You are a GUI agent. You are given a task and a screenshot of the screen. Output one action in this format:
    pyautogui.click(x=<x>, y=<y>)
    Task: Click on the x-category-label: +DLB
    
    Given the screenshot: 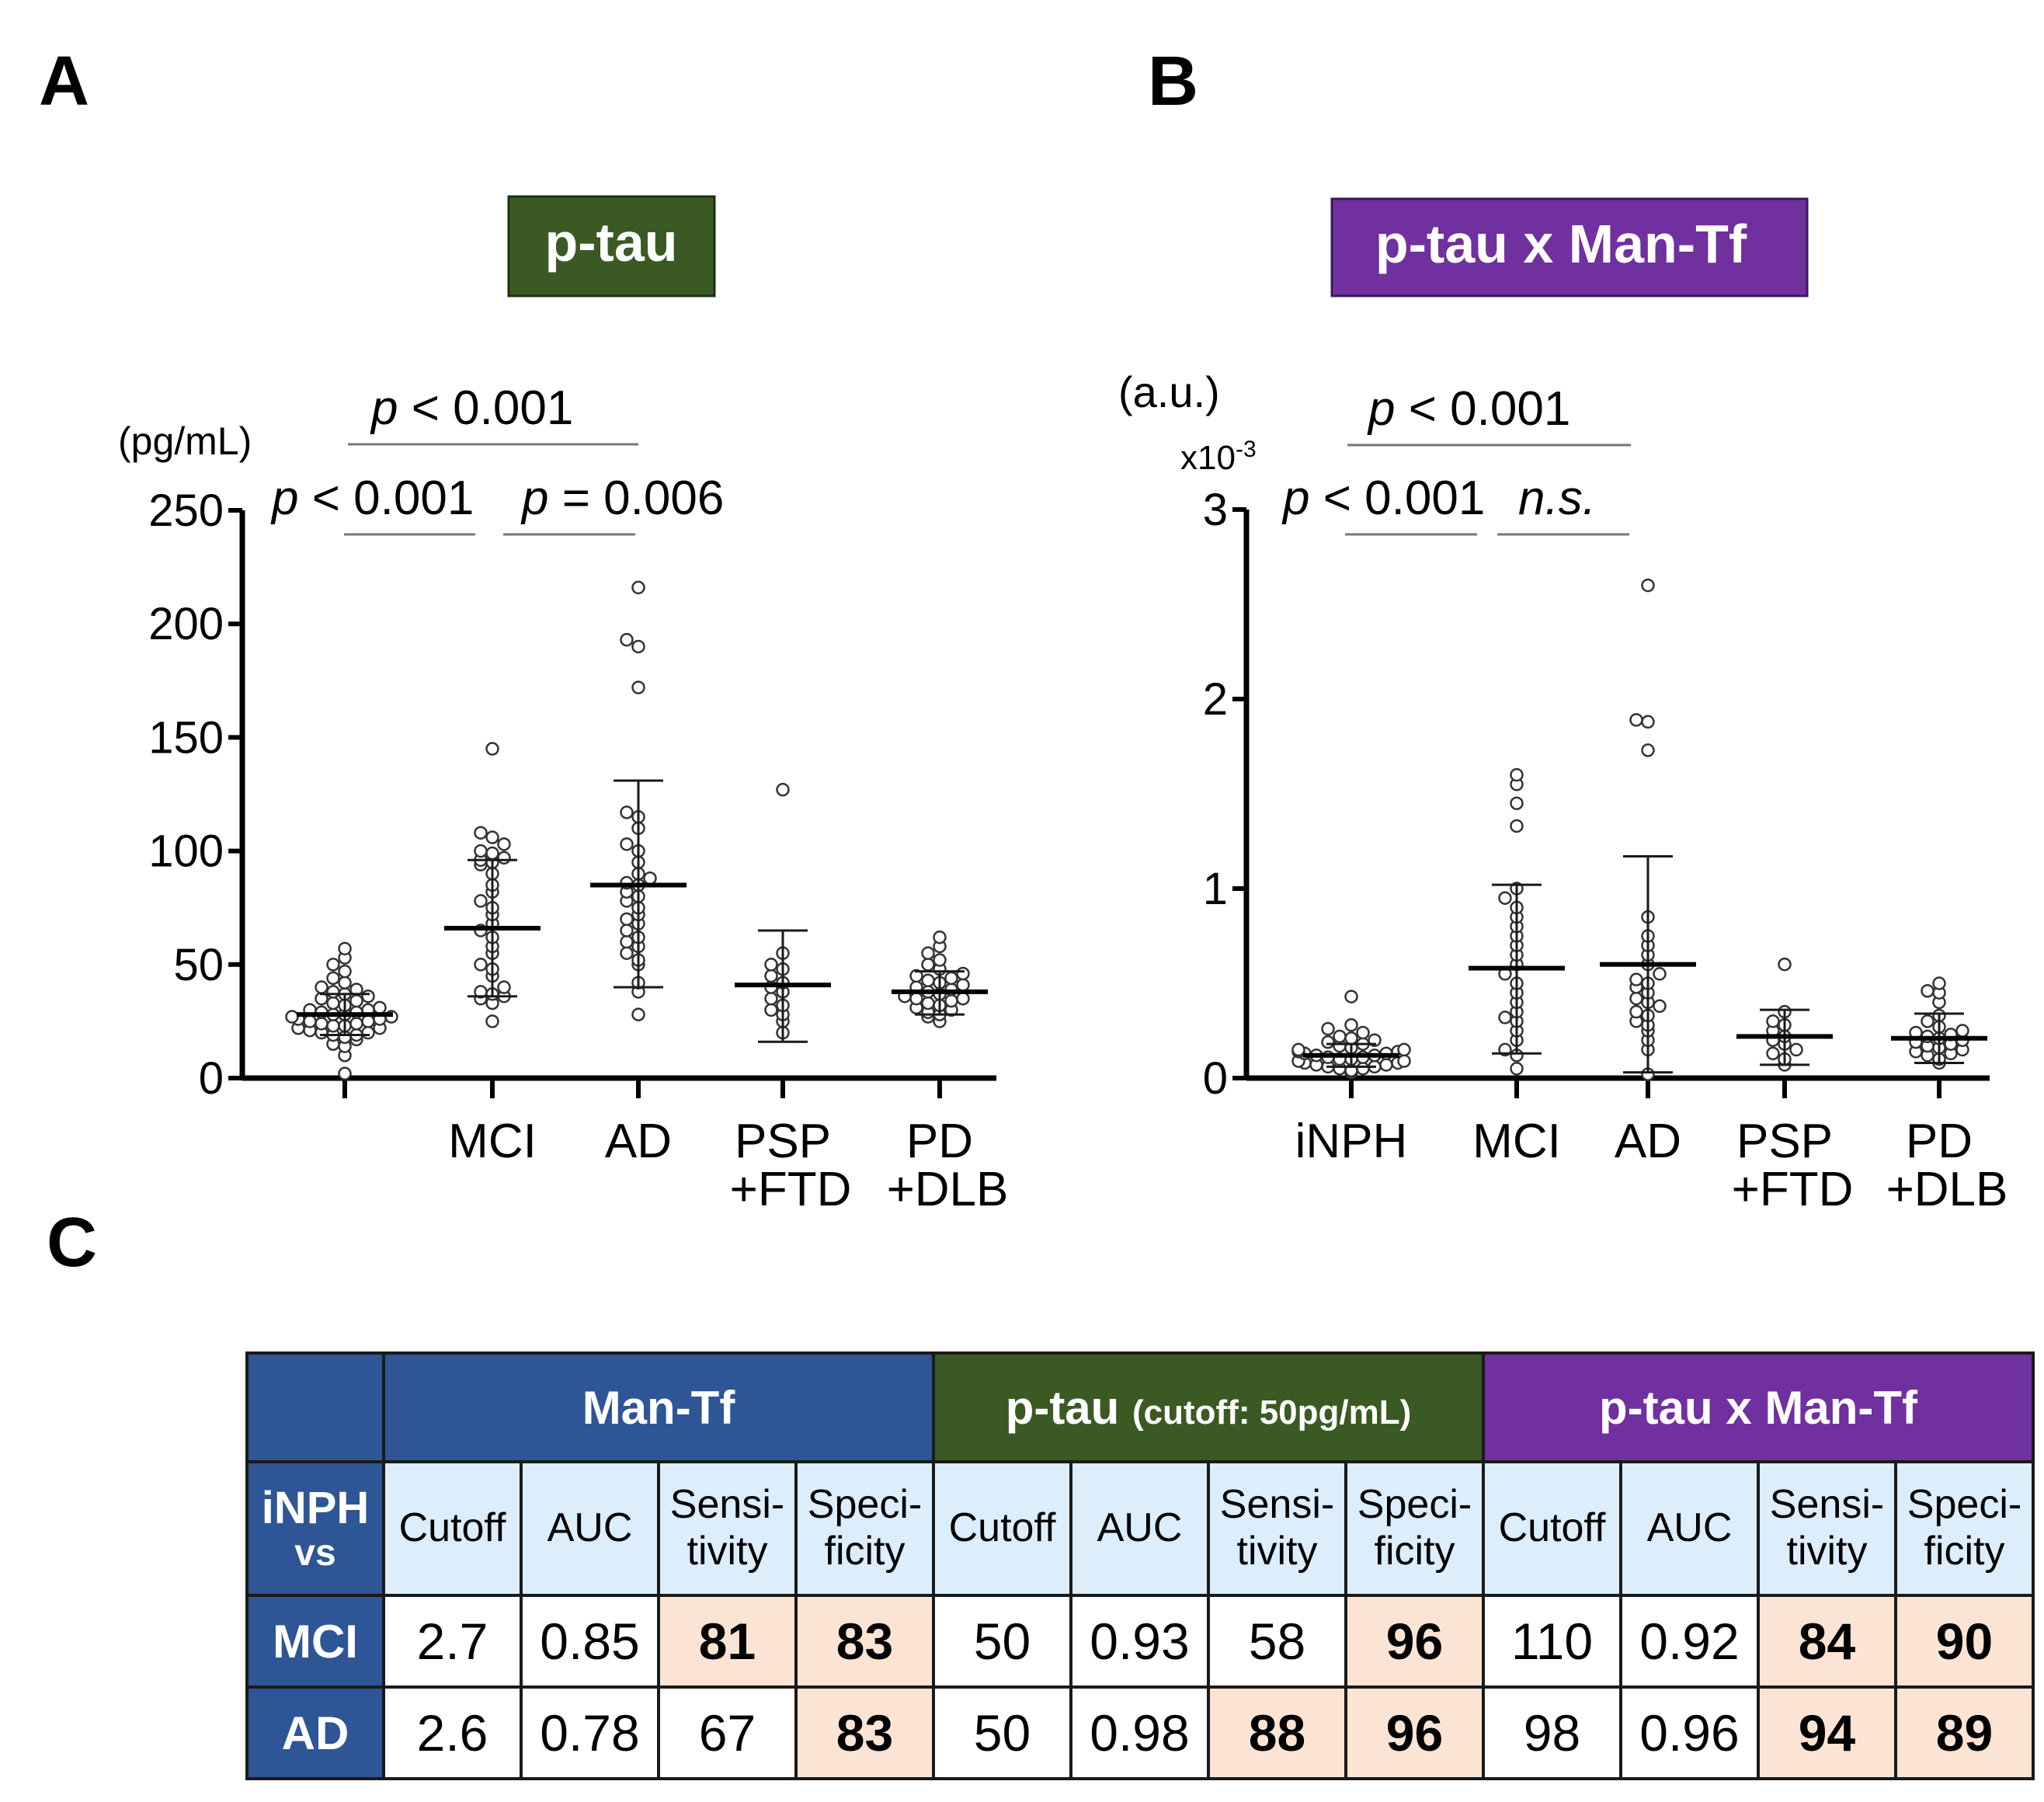 What is the action you would take?
    pyautogui.click(x=948, y=1189)
    